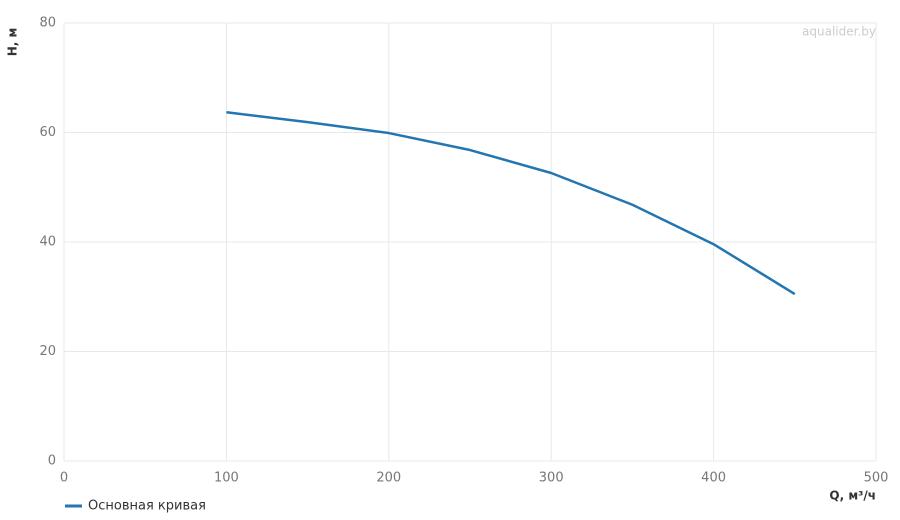  Describe the element at coordinates (388, 478) in the screenshot. I see `x-tick-label: 200` at that location.